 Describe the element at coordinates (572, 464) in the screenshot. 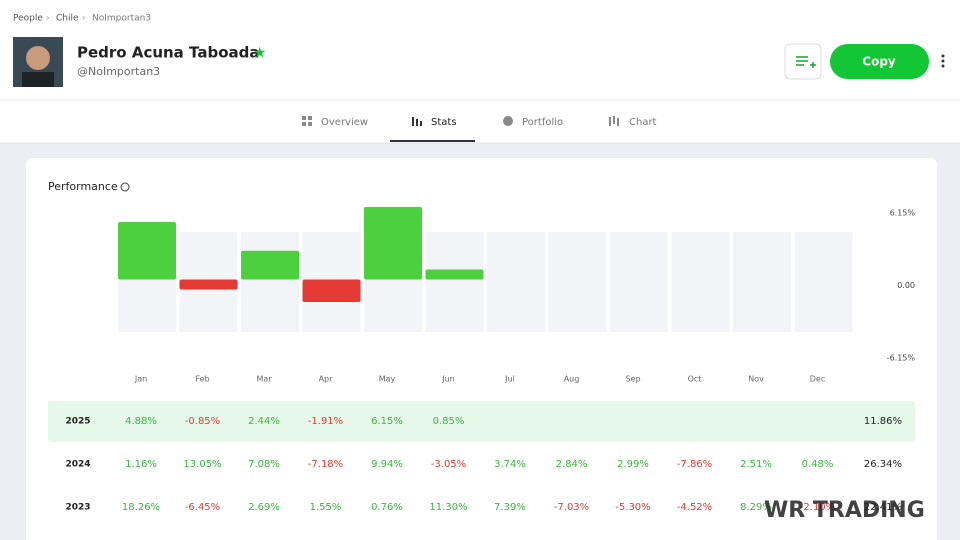

I see `row-cell: 2.84%` at that location.